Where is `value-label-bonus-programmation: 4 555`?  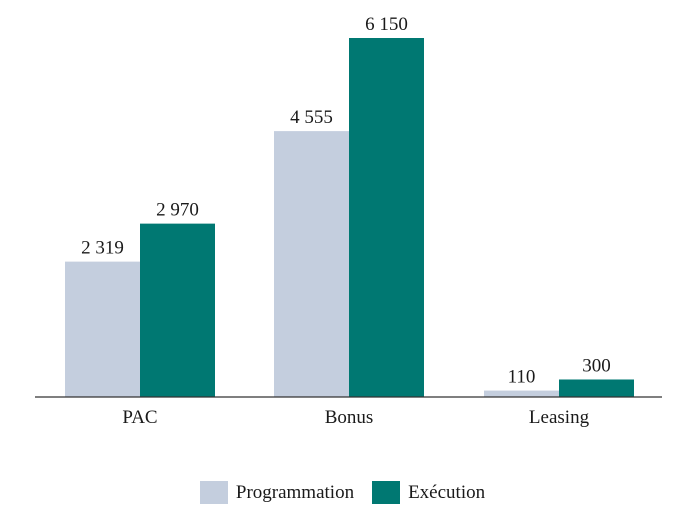
value-label-bonus-programmation: 4 555 is located at coordinates (311, 117).